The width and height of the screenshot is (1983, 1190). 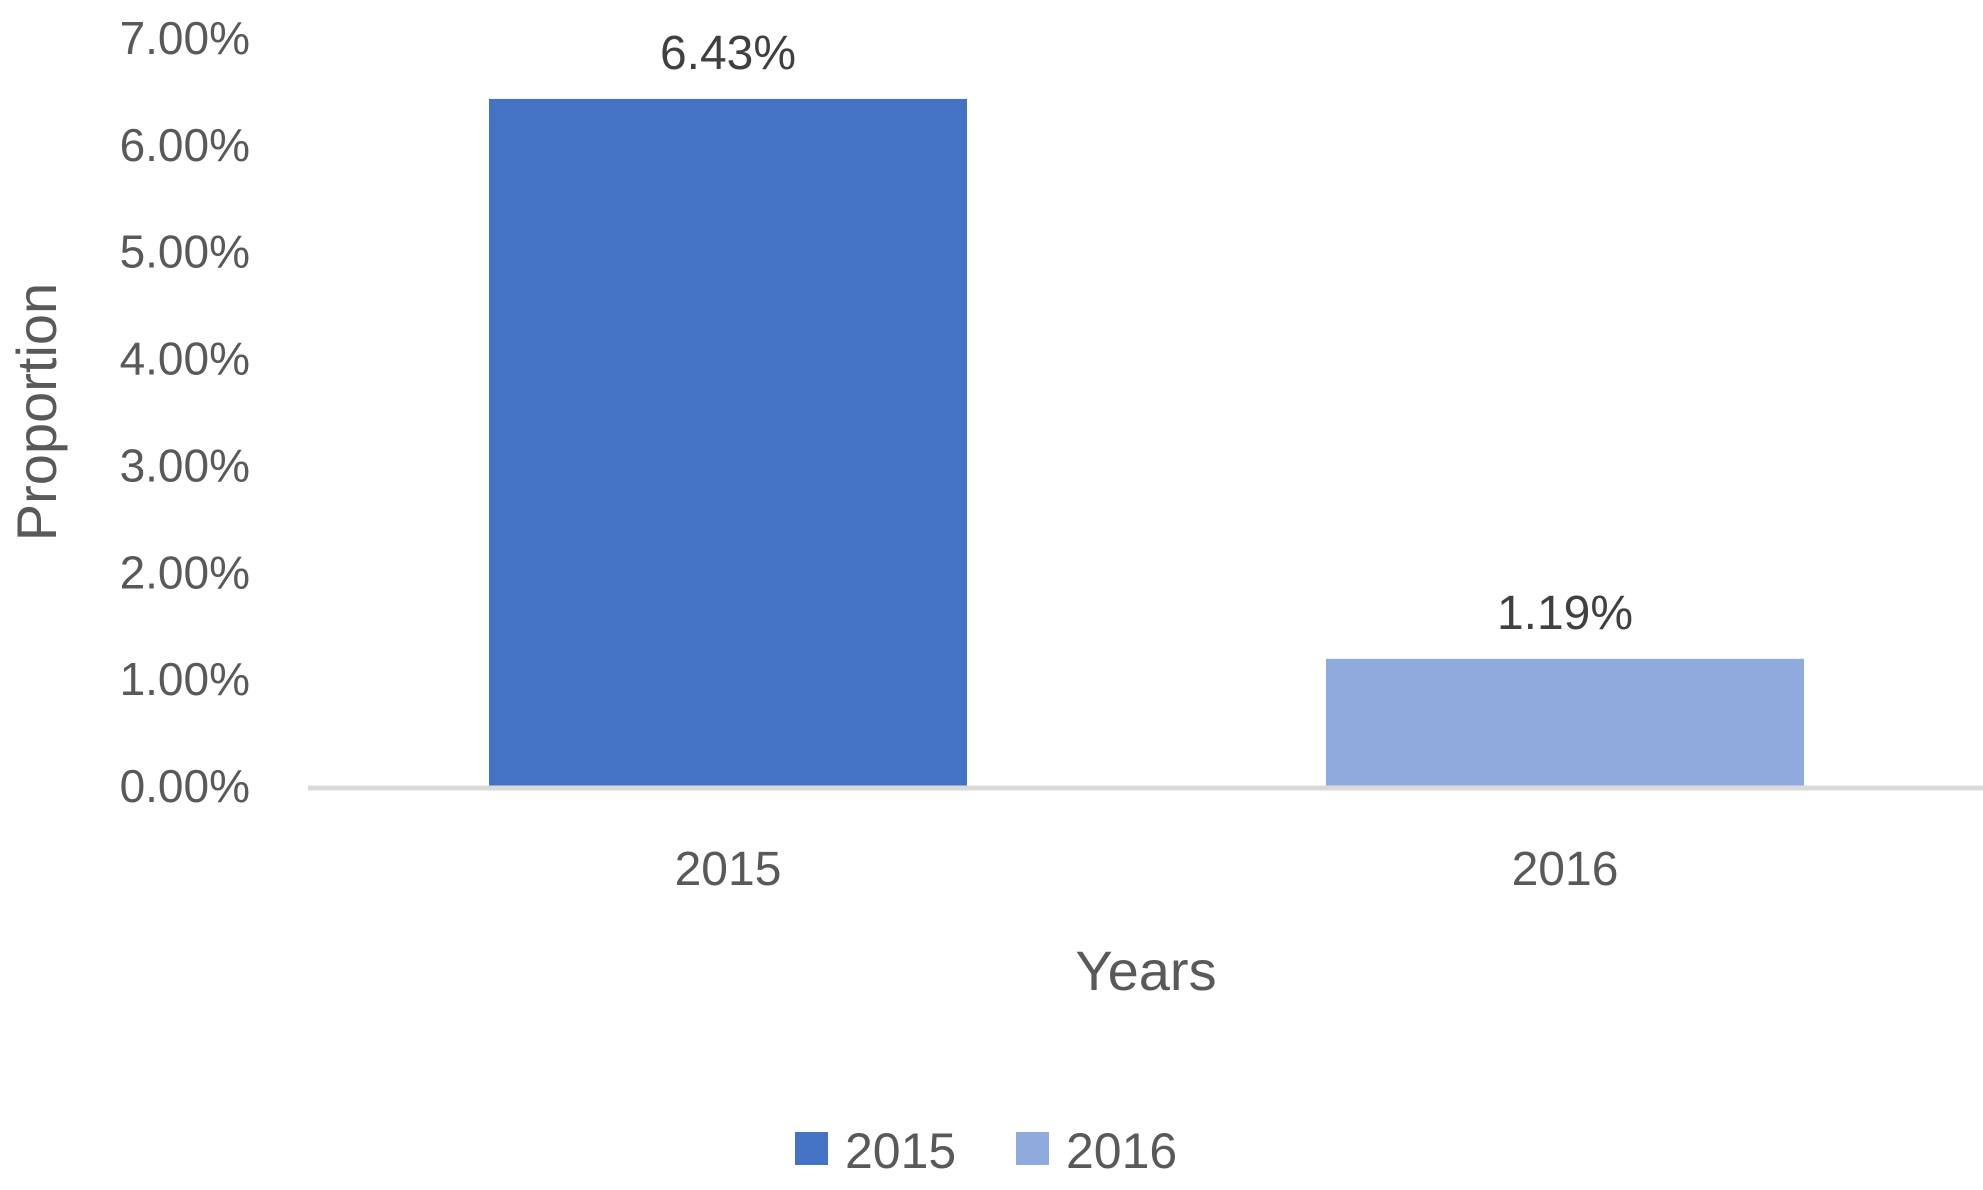 What do you see at coordinates (185, 679) in the screenshot?
I see `y-tick-label: 1.00%` at bounding box center [185, 679].